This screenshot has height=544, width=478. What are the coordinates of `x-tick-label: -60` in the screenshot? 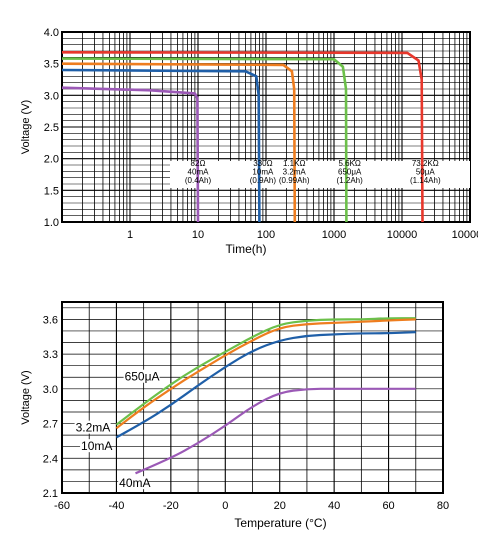 It's located at (62, 506).